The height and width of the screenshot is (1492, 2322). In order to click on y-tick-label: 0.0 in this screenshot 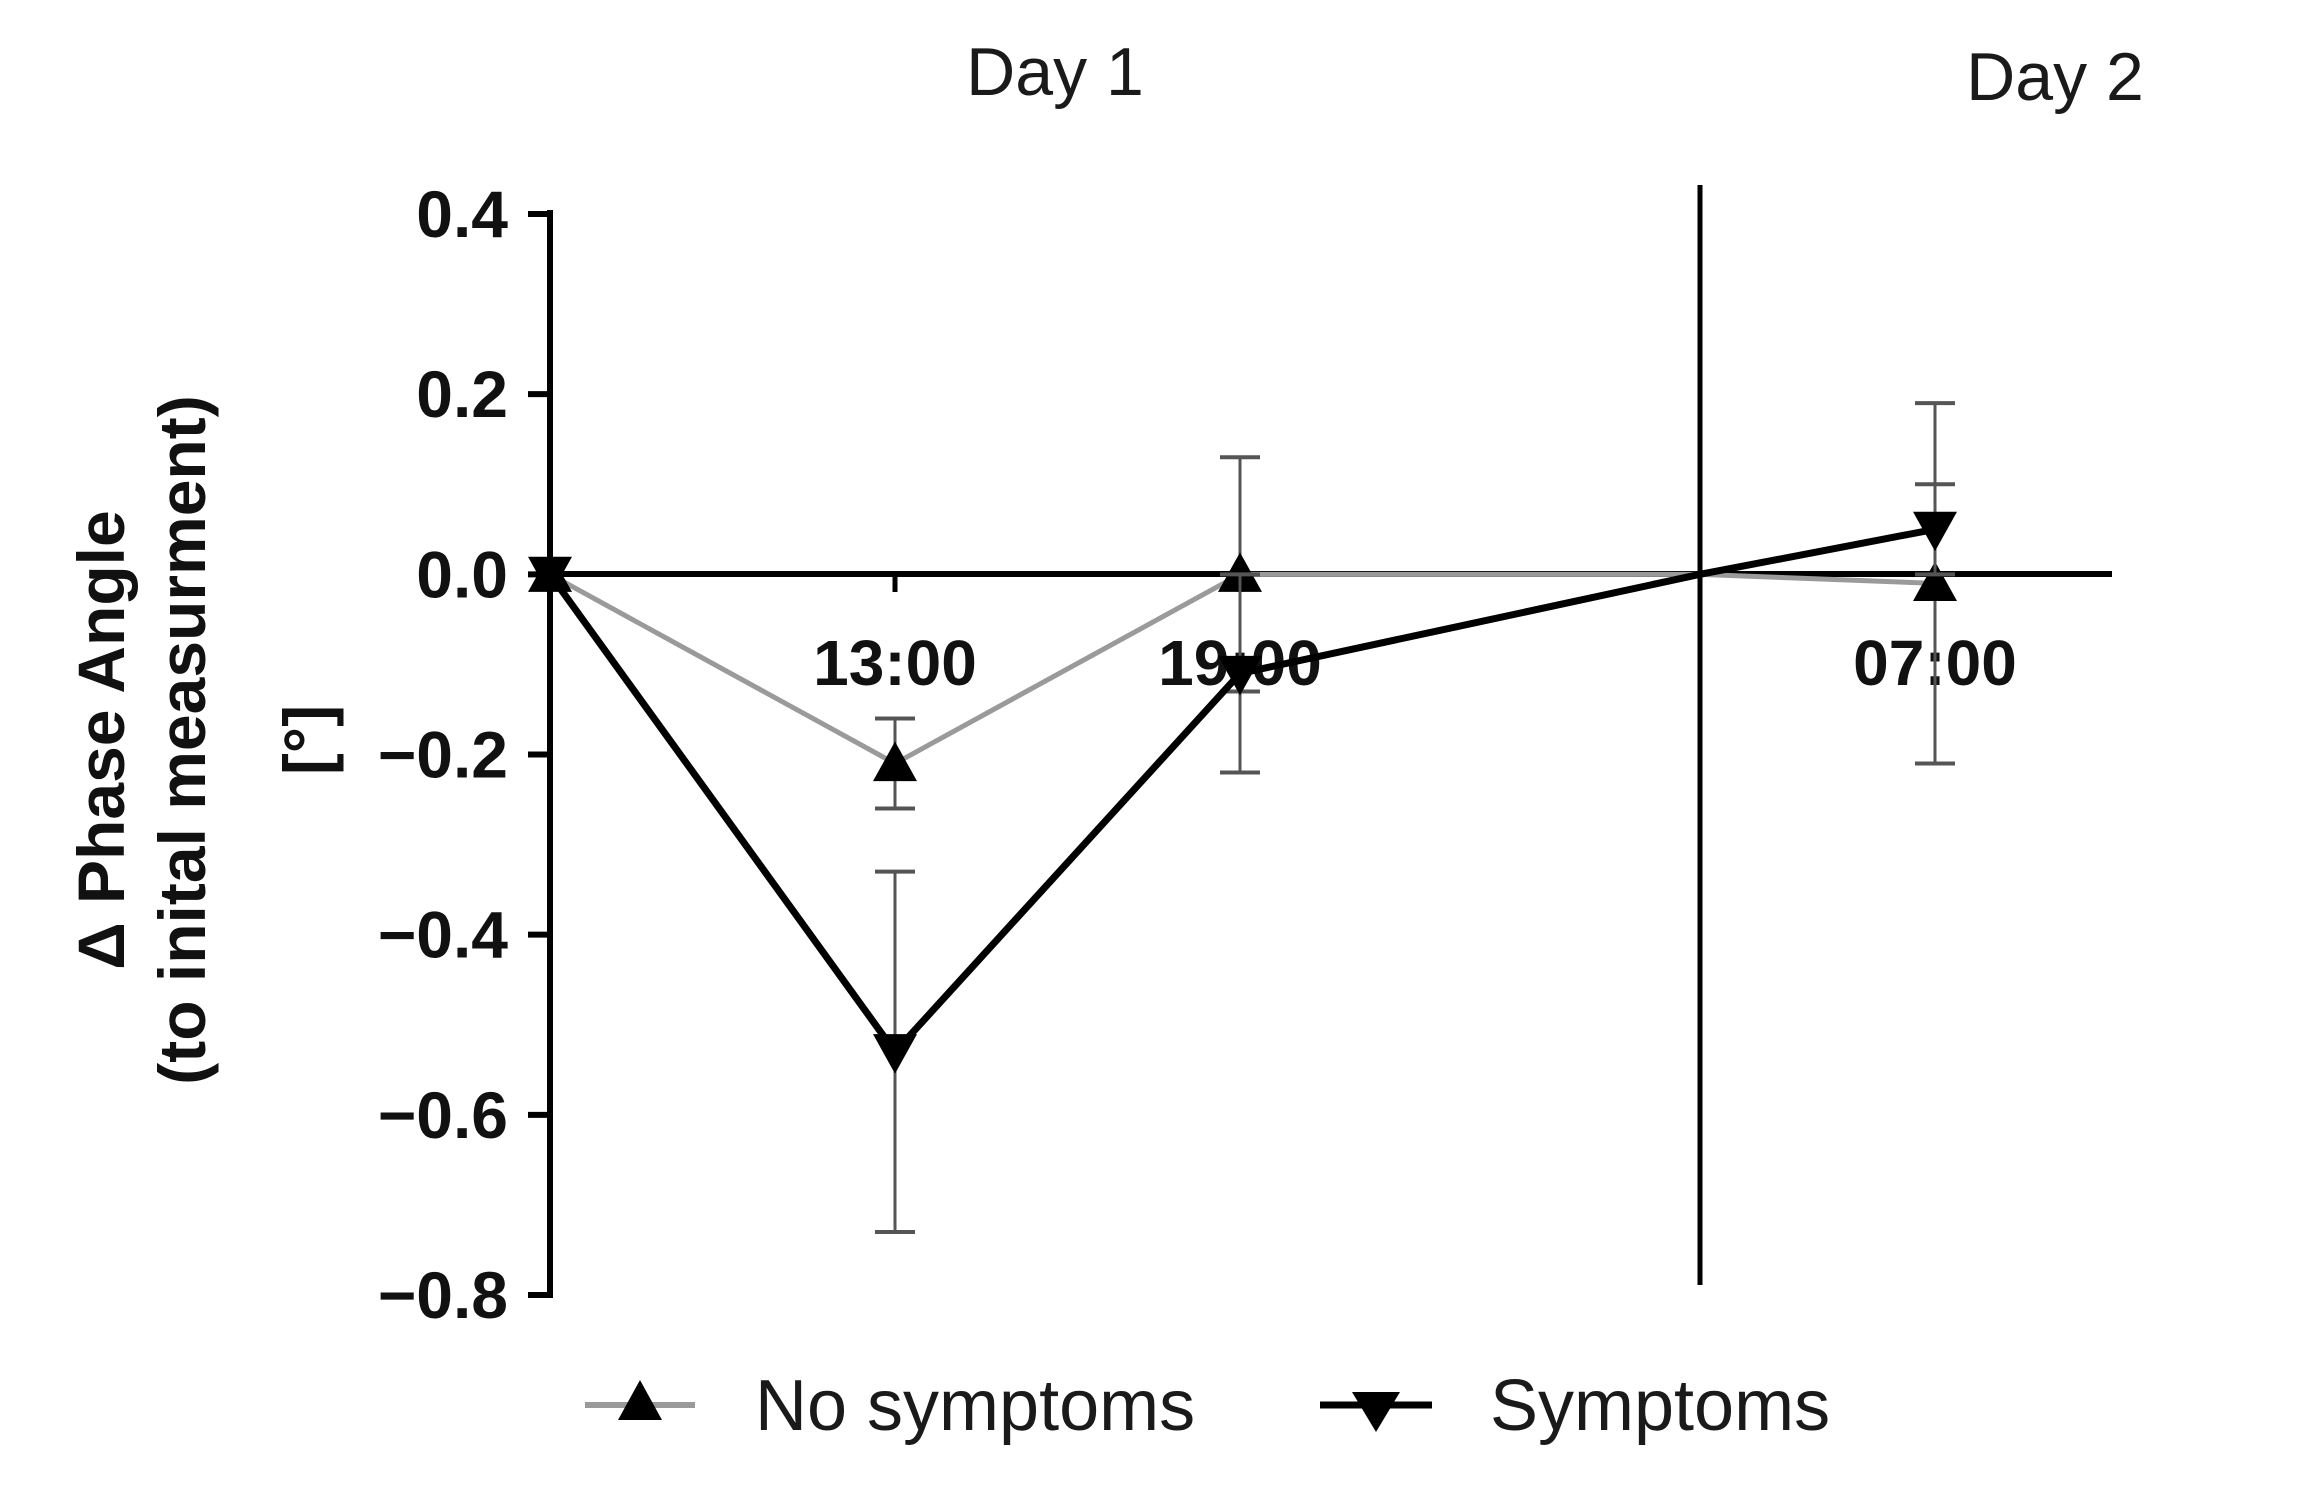, I will do `click(462, 574)`.